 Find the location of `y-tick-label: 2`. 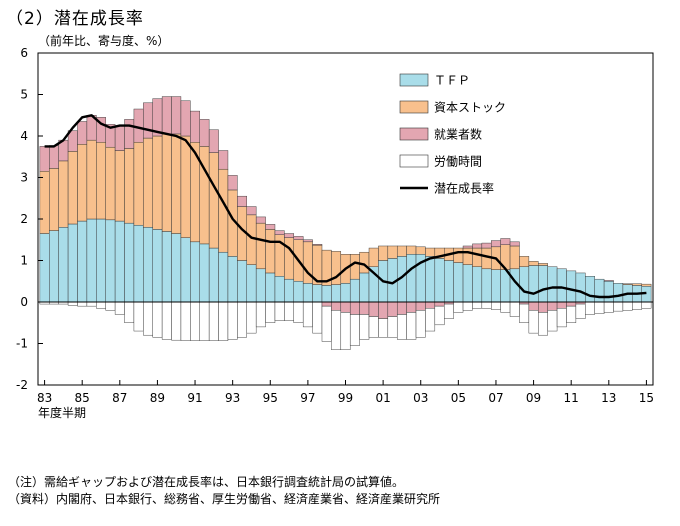

y-tick-label: 2 is located at coordinates (24, 219).